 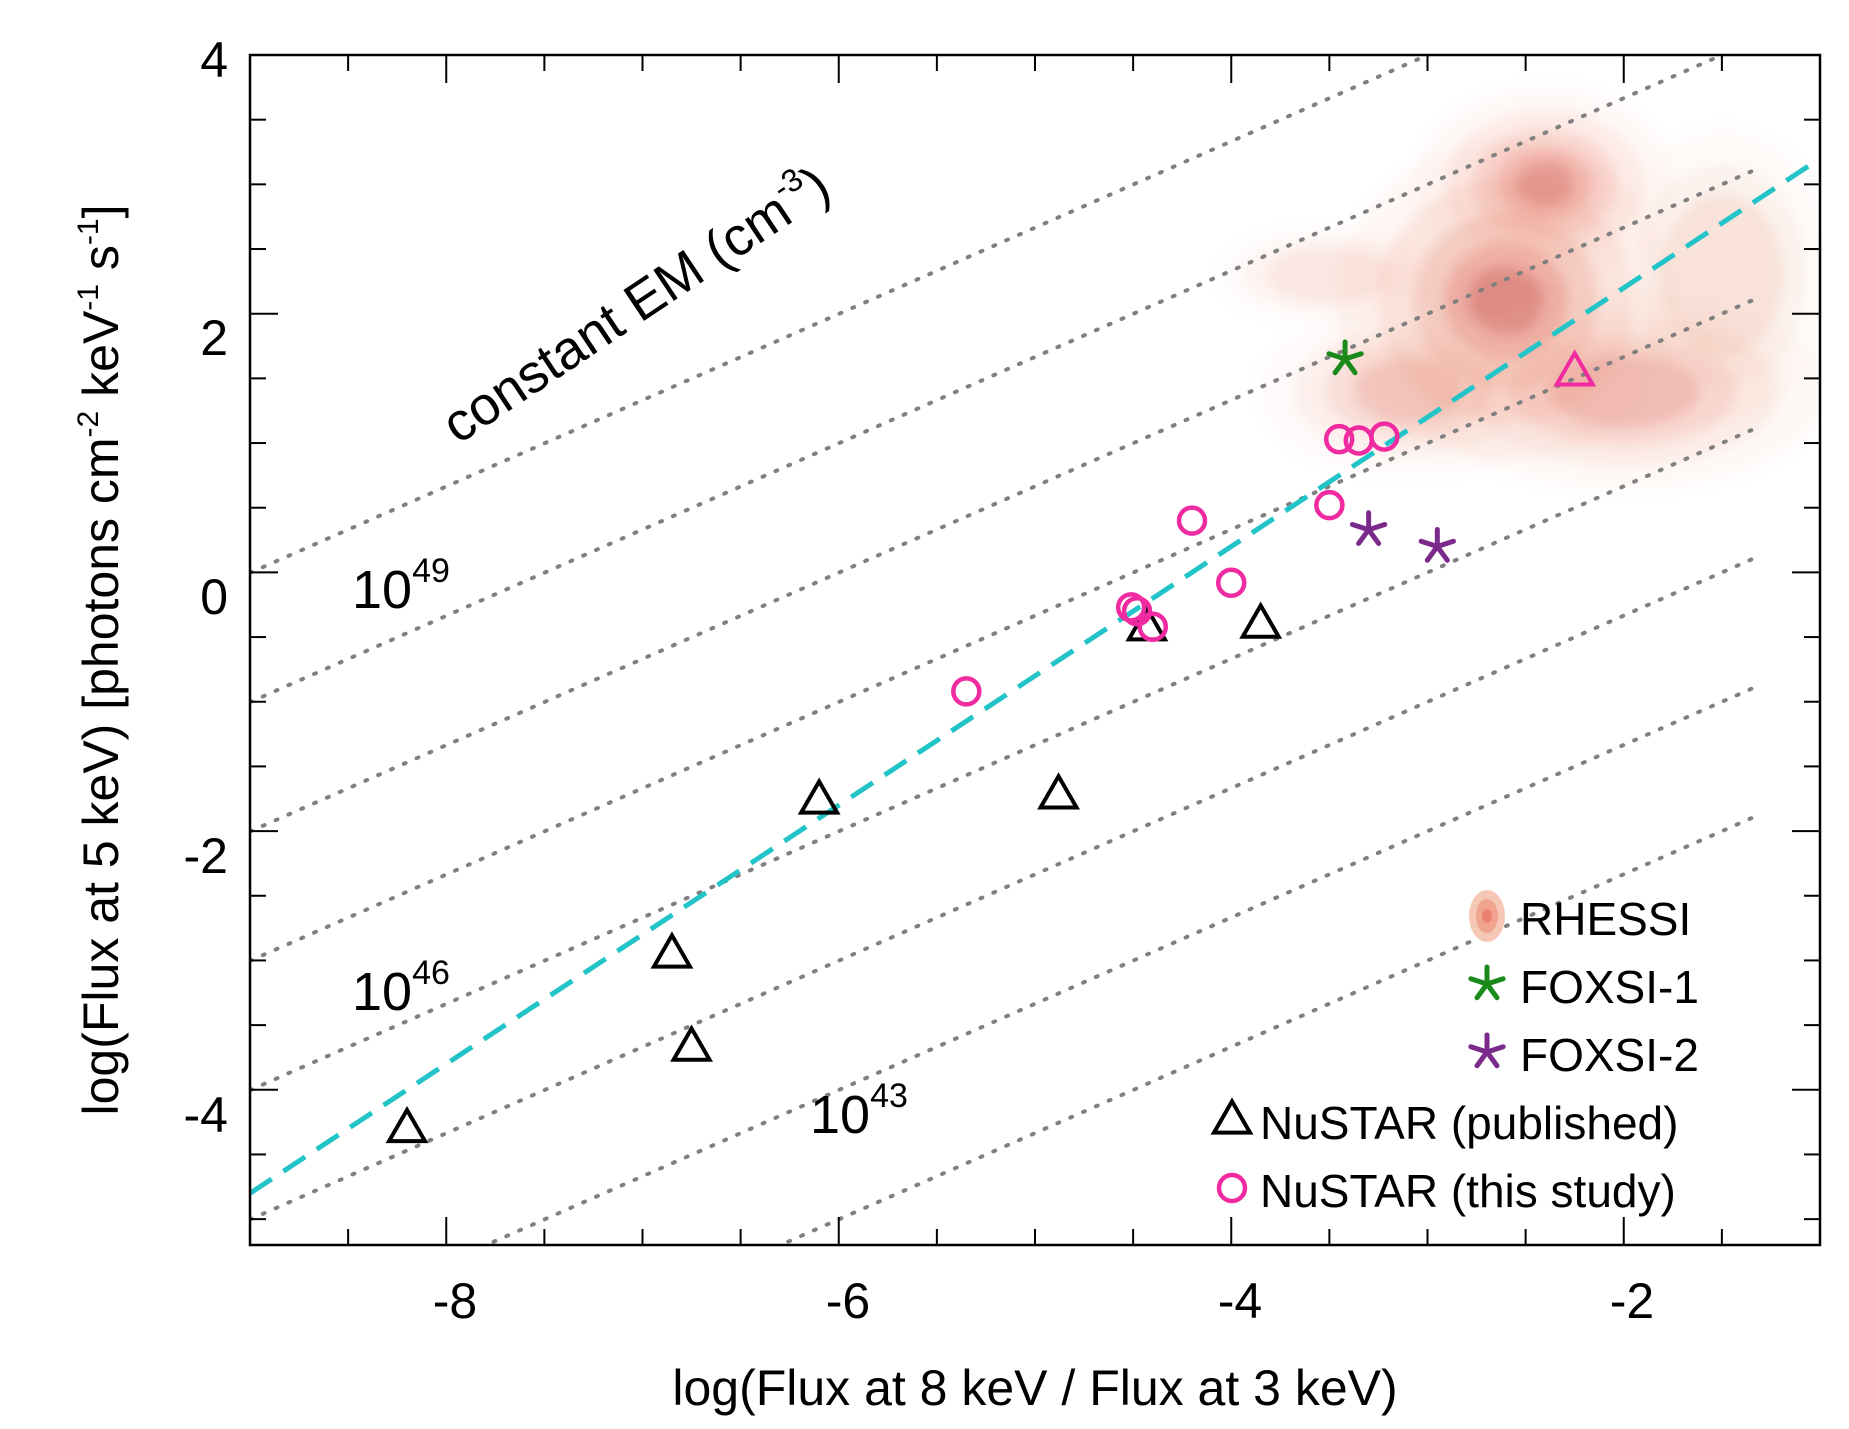 I want to click on y-tick-label: -2, so click(x=206, y=856).